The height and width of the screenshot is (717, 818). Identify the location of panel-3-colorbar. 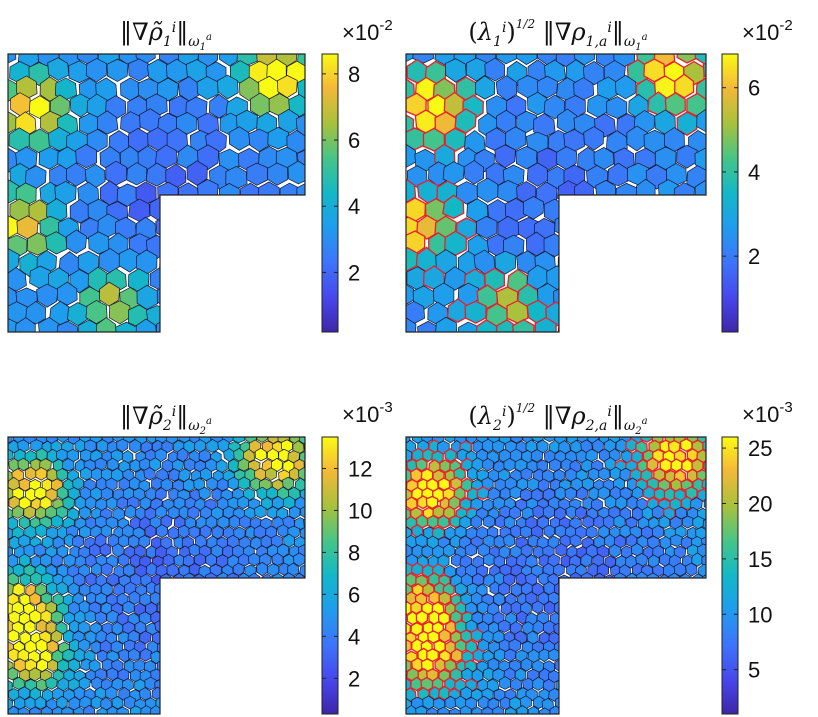
(330, 575).